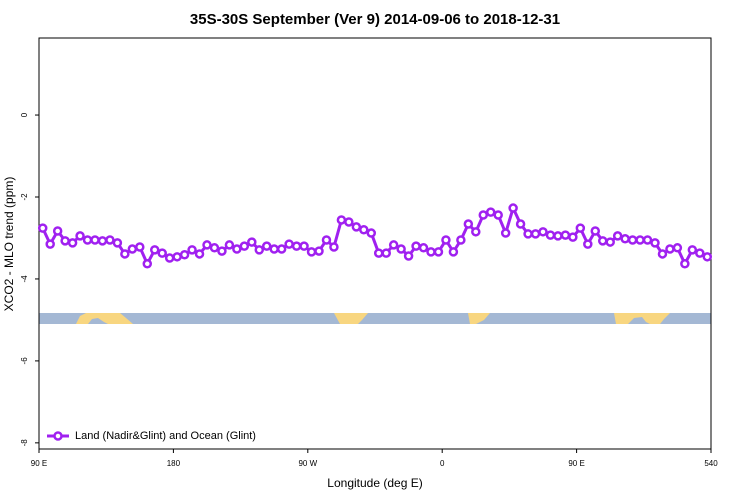 The image size is (750, 500). I want to click on y-tick-label: -8, so click(24, 443).